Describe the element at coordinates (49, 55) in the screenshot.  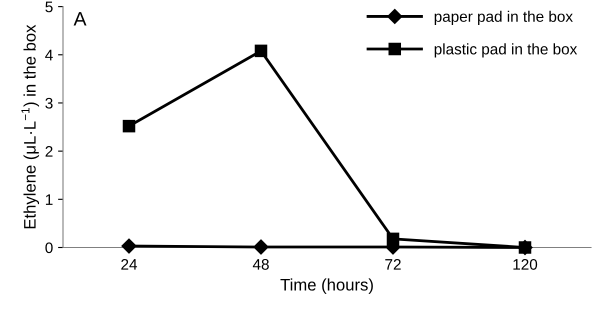
I see `y-tick-label: 4` at that location.